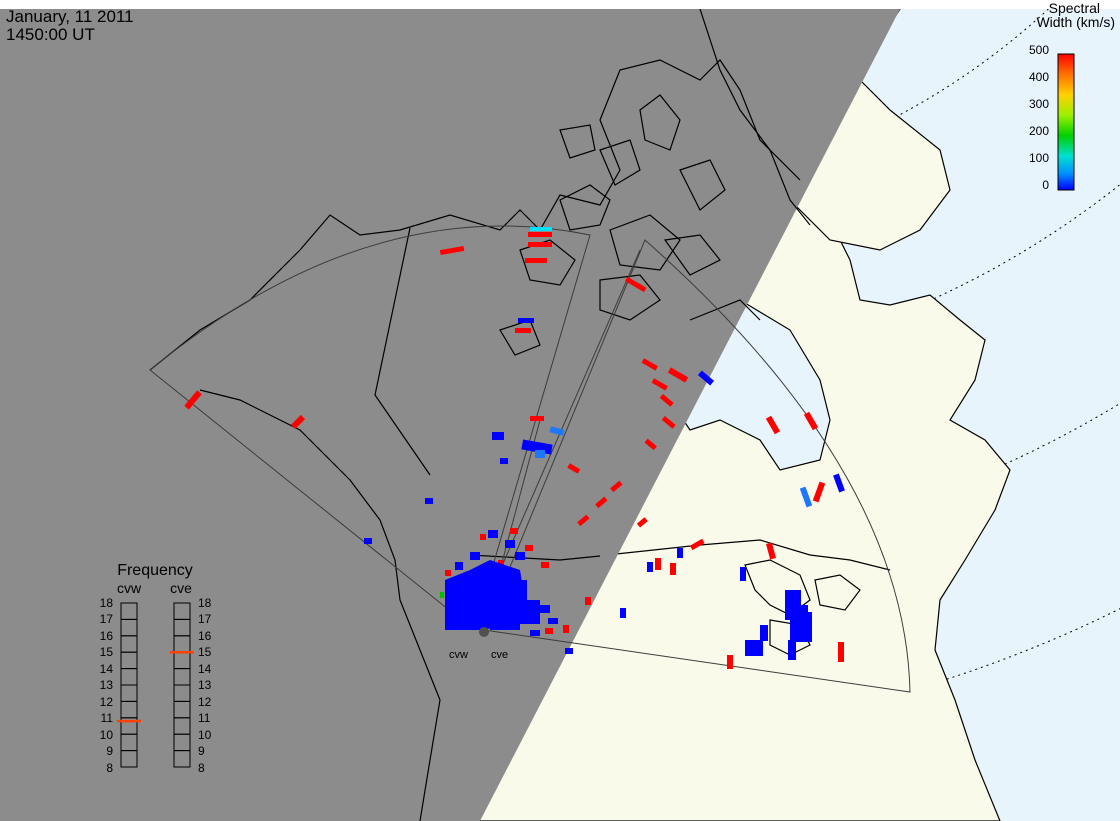  I want to click on frequency-column-cve: cve, so click(181, 588).